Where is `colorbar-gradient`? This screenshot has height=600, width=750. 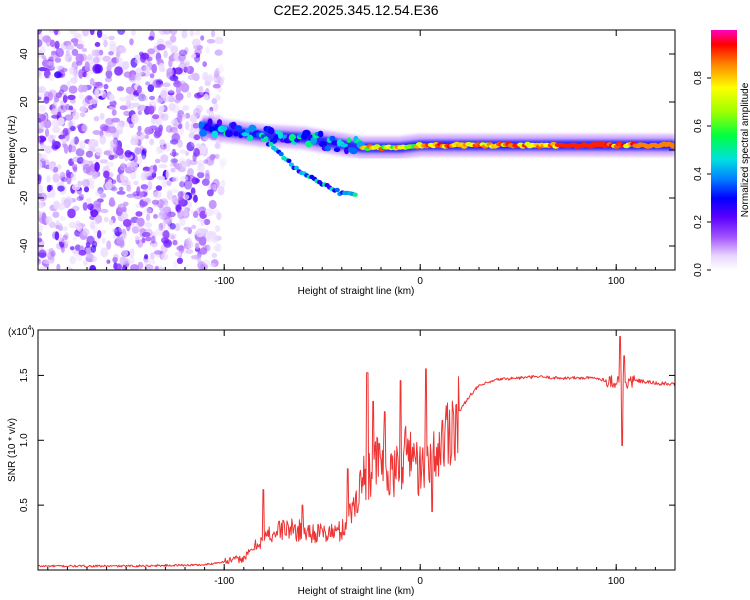 colorbar-gradient is located at coordinates (724, 150).